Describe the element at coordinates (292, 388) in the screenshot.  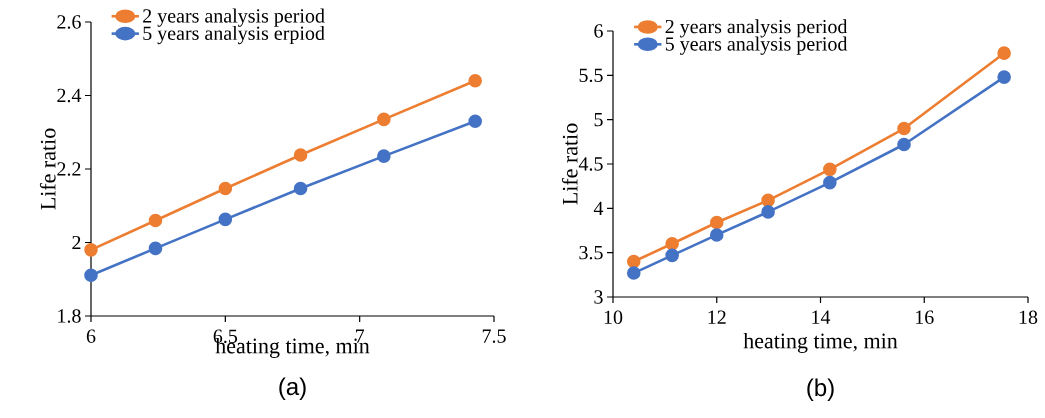
I see `text: (a)` at that location.